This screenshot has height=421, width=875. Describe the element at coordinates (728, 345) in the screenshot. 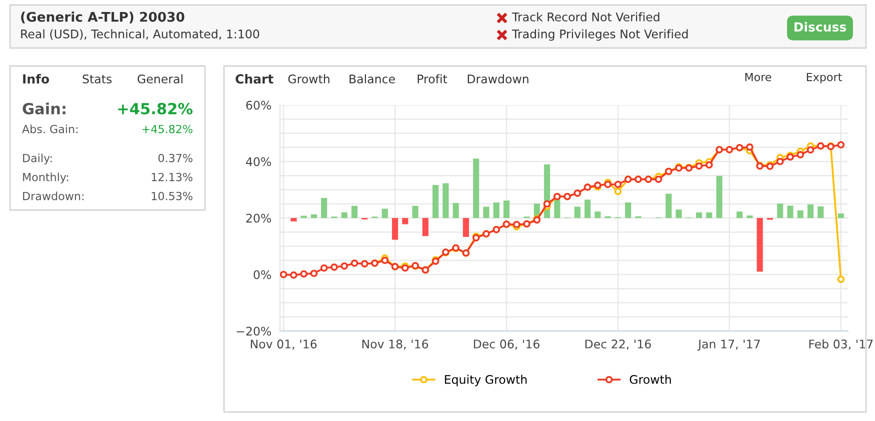

I see `x-tick-label: Jan 17, '17` at that location.